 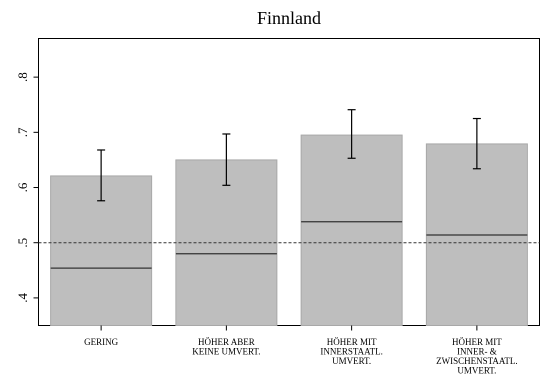 I want to click on y-axis: .4 .5 .6 .7 .8, so click(x=27, y=187).